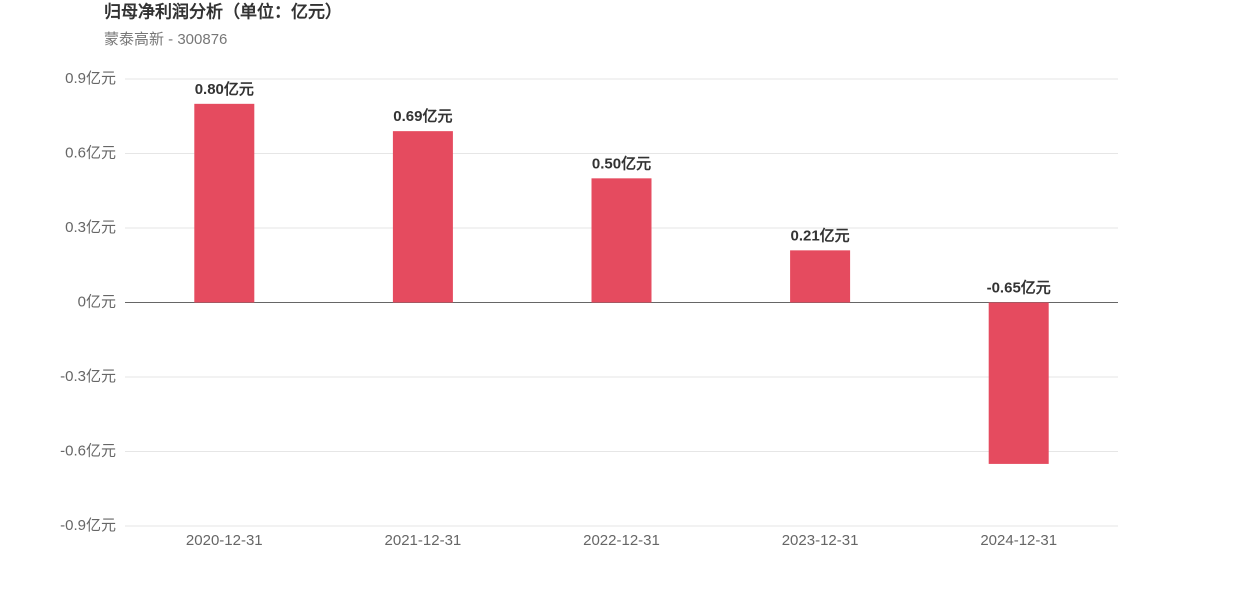 The width and height of the screenshot is (1242, 596). I want to click on value-label: -0.65亿元, so click(1019, 287).